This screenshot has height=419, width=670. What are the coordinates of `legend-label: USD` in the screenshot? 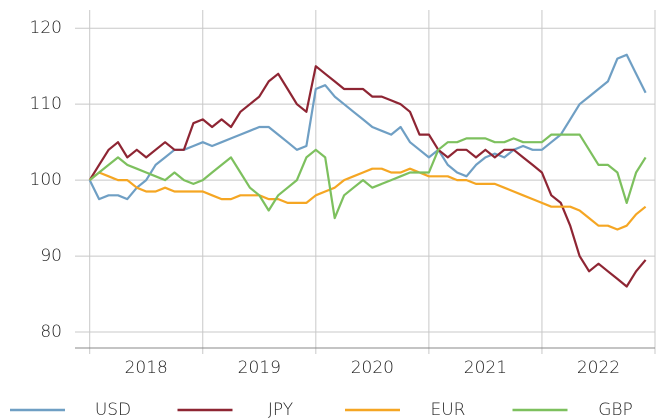 It's located at (113, 409).